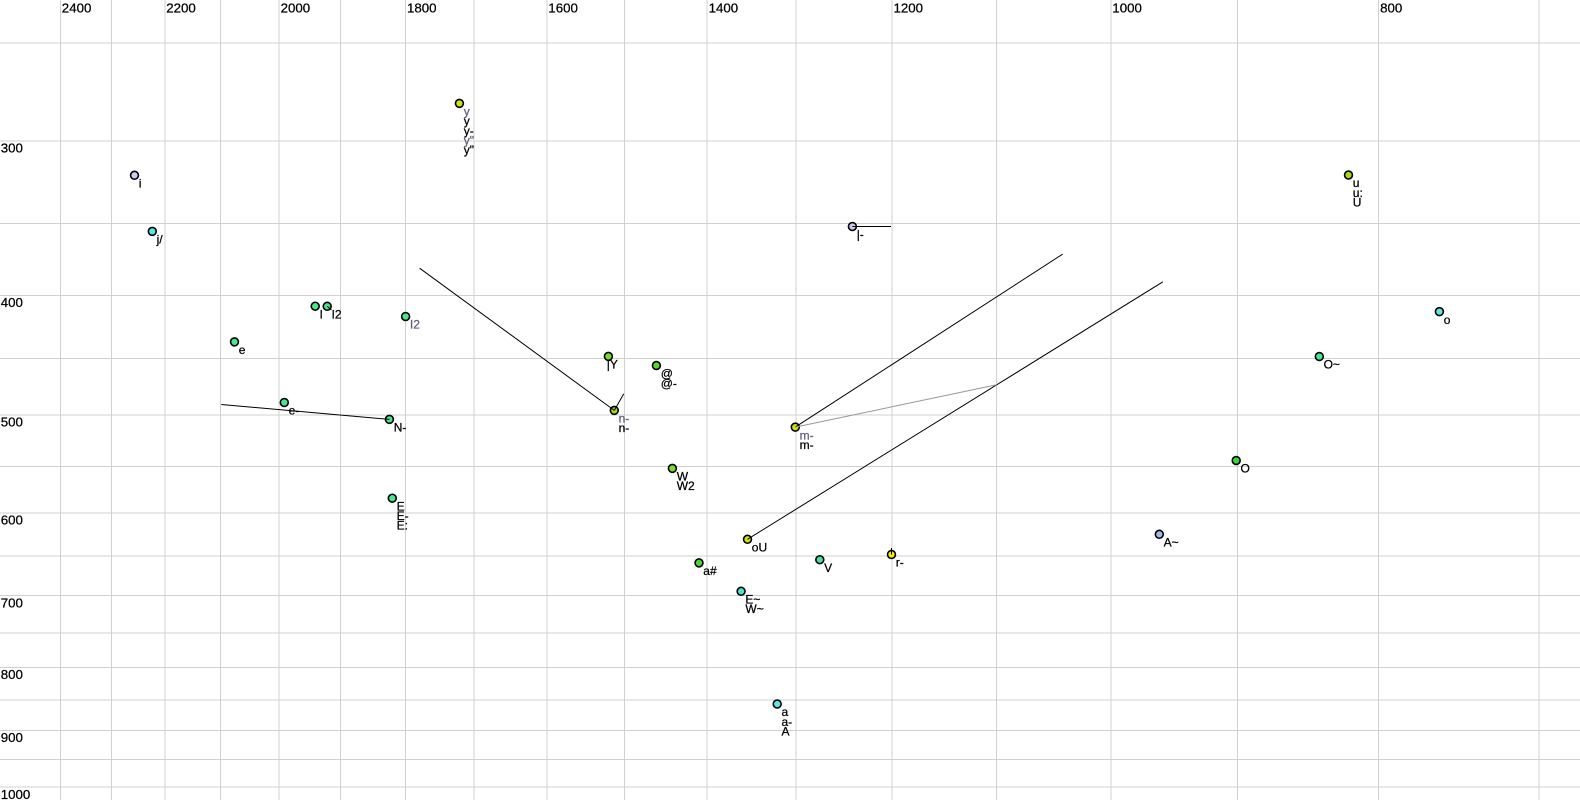 The width and height of the screenshot is (1580, 800). I want to click on svg-text: i, so click(140, 184).